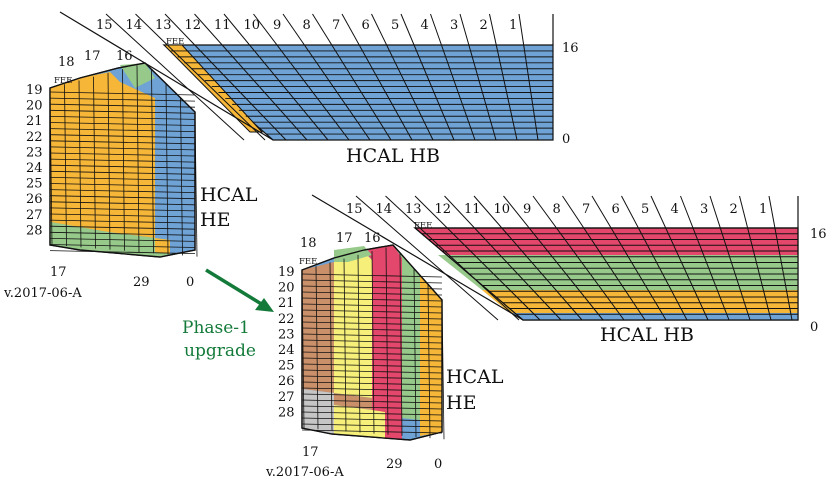  Describe the element at coordinates (353, 325) in the screenshot. I see `bottom-he-yellow` at that location.